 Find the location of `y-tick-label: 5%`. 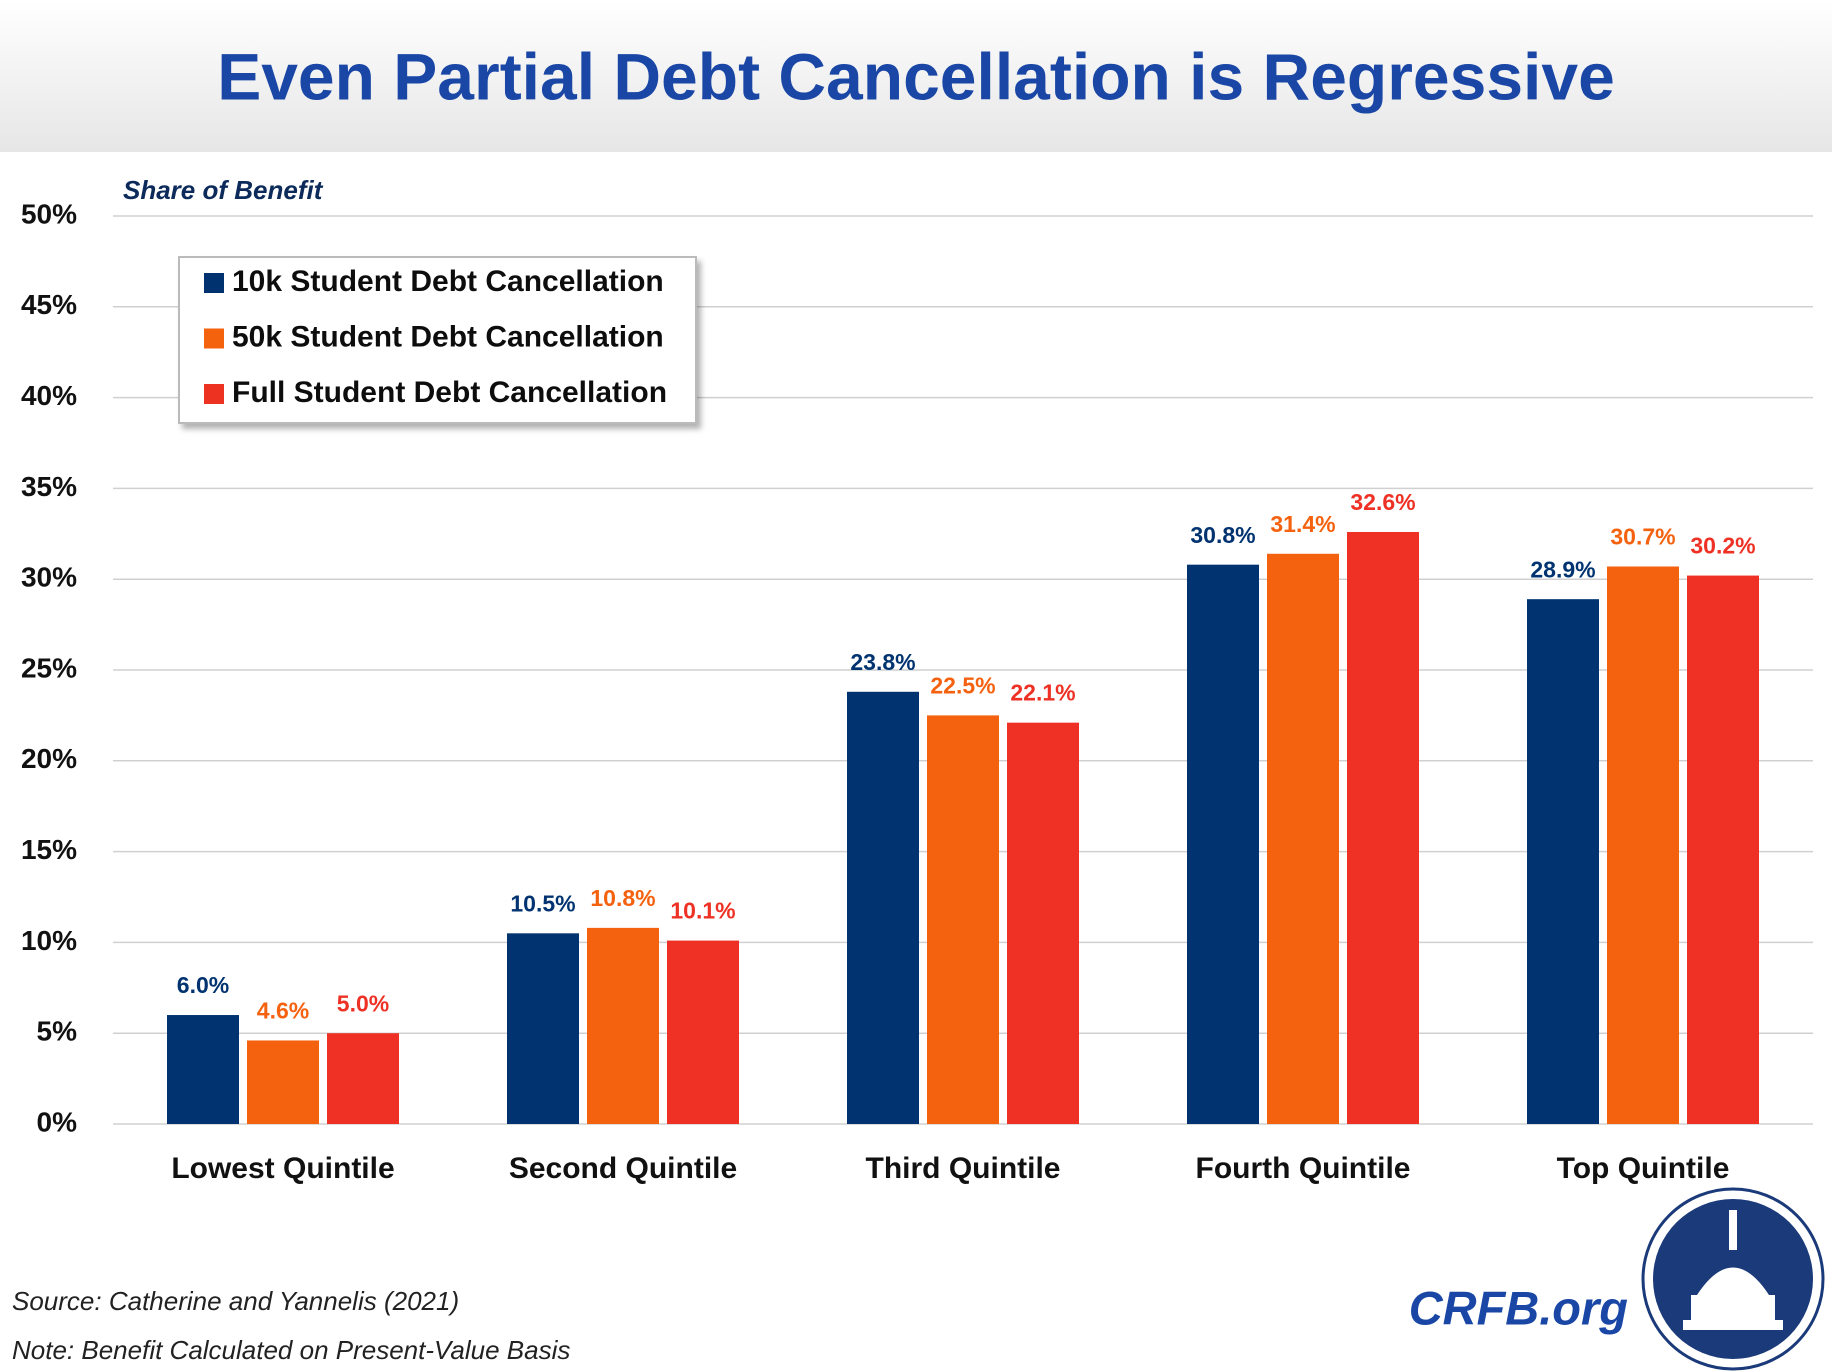

y-tick-label: 5% is located at coordinates (57, 1031).